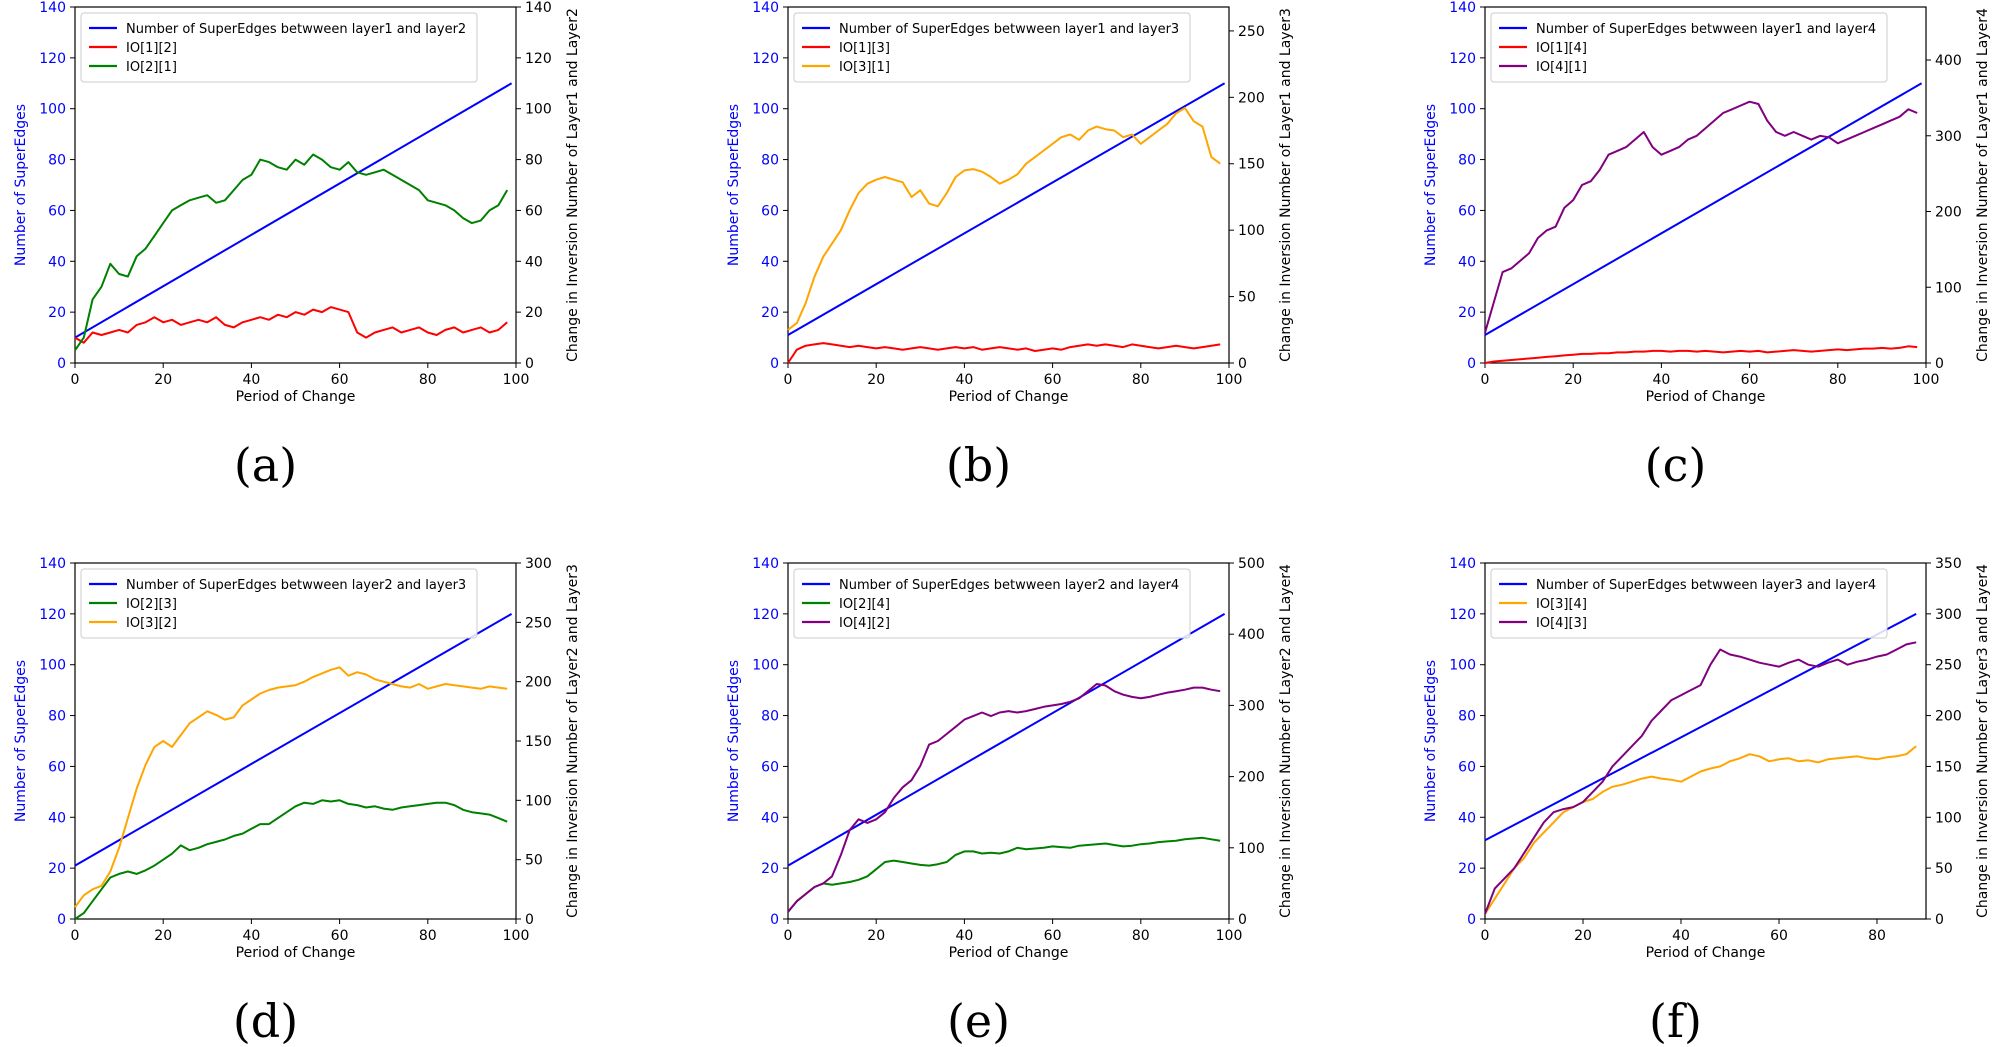 Image resolution: width=2000 pixels, height=1047 pixels. I want to click on y-right-tick-label: 350, so click(1948, 564).